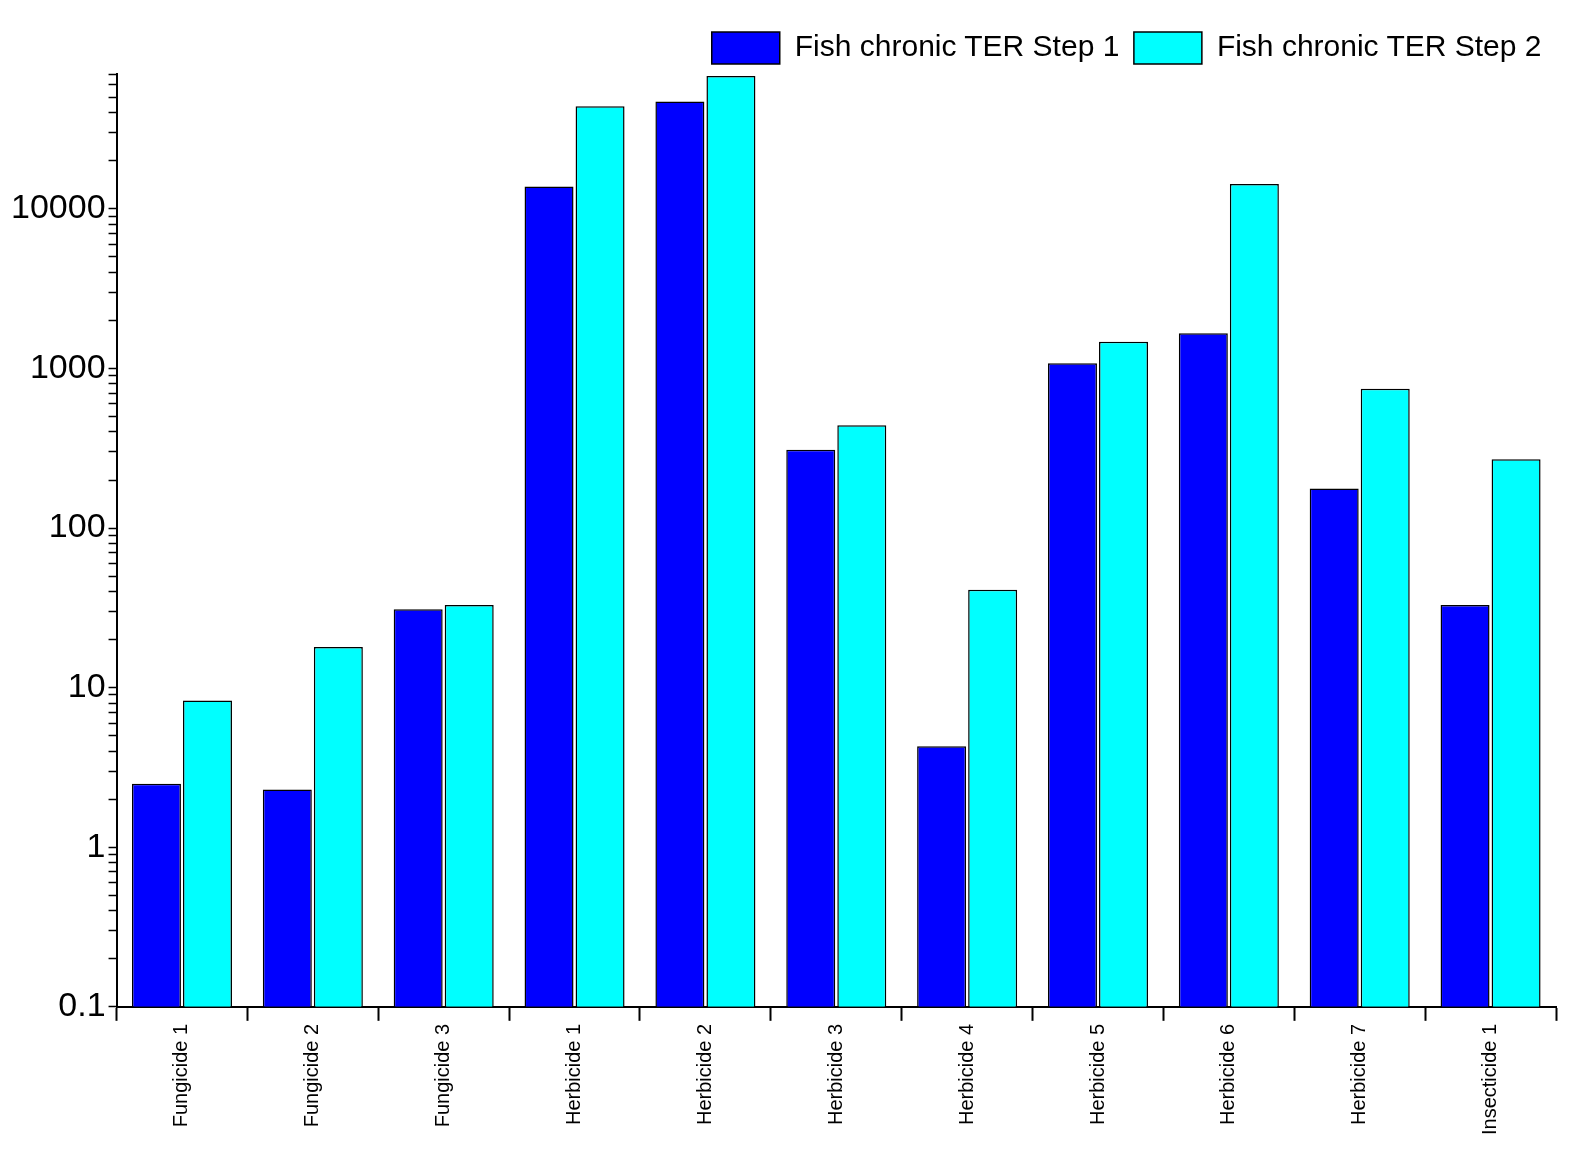 This screenshot has height=1150, width=1574. Describe the element at coordinates (77, 525) in the screenshot. I see `y-tick-label: 100` at that location.